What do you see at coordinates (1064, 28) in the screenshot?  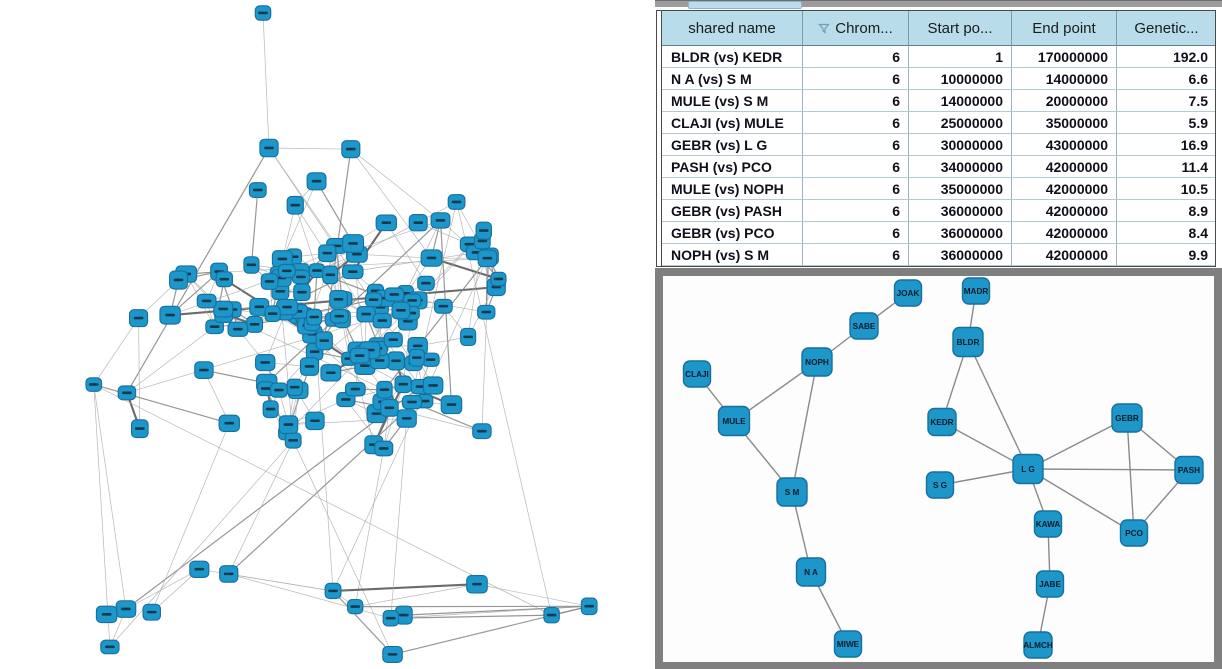 I see `column-header: End point` at bounding box center [1064, 28].